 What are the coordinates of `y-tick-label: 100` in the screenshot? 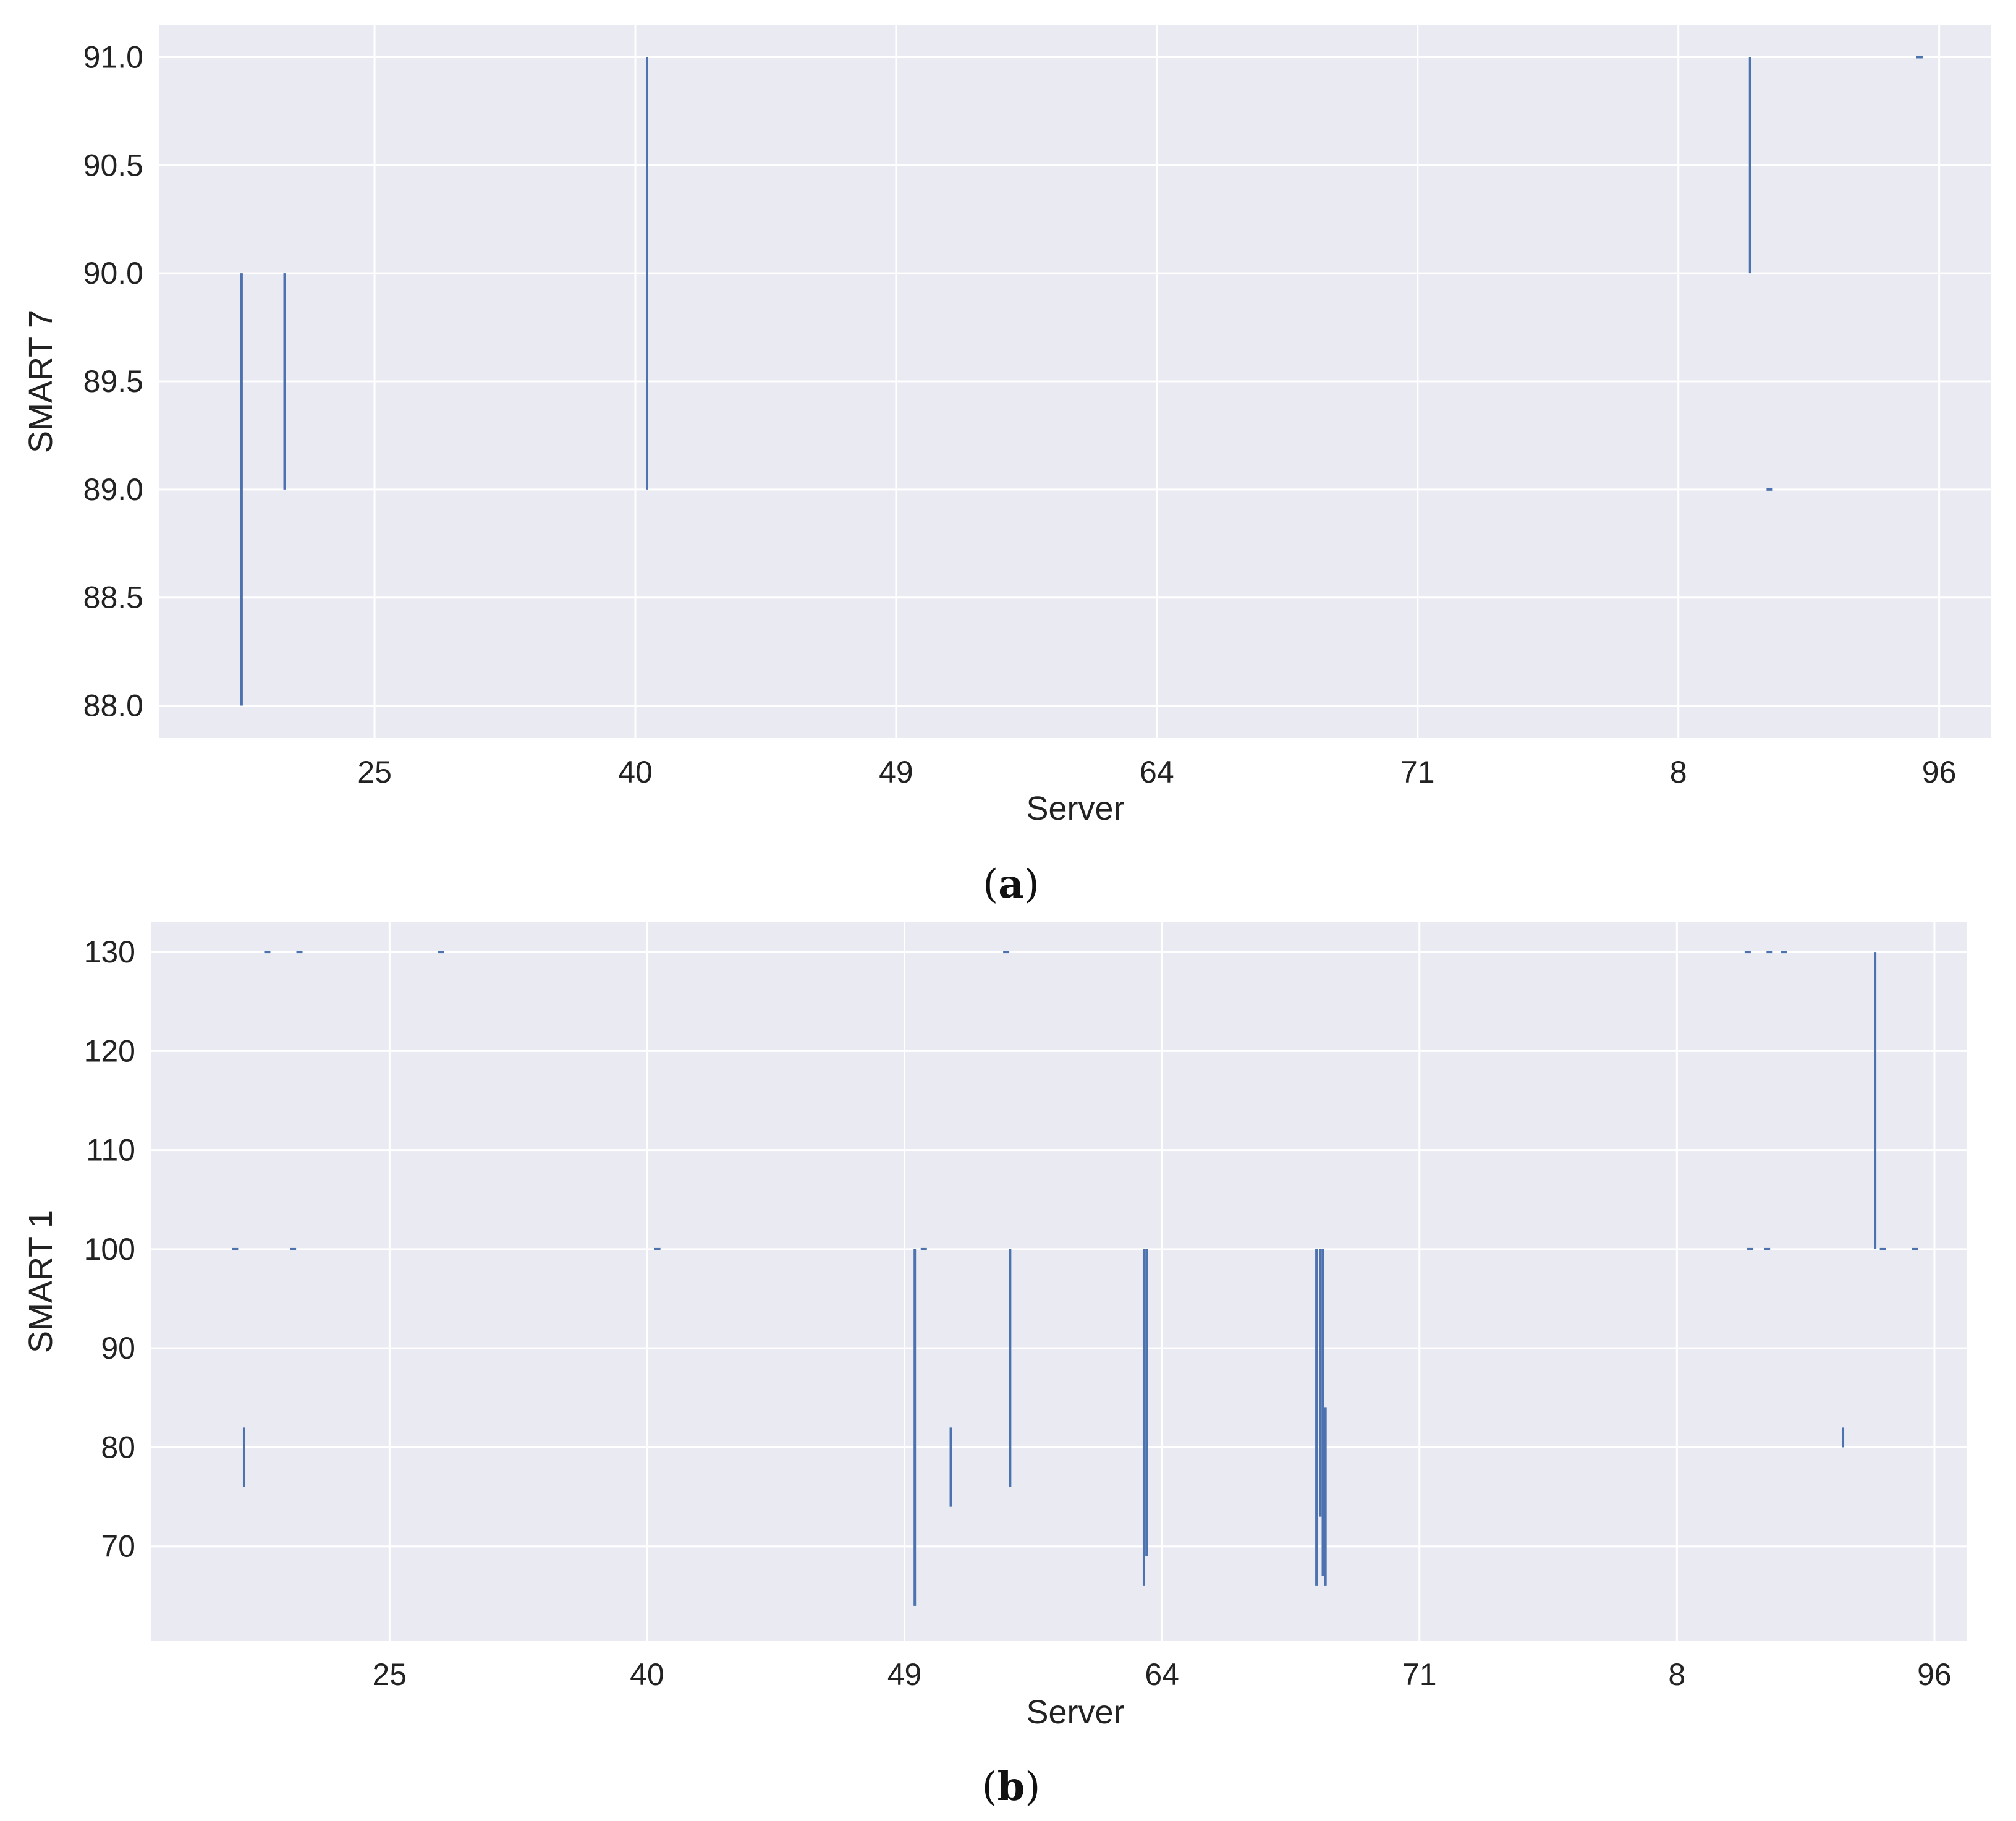 It's located at (110, 1249).